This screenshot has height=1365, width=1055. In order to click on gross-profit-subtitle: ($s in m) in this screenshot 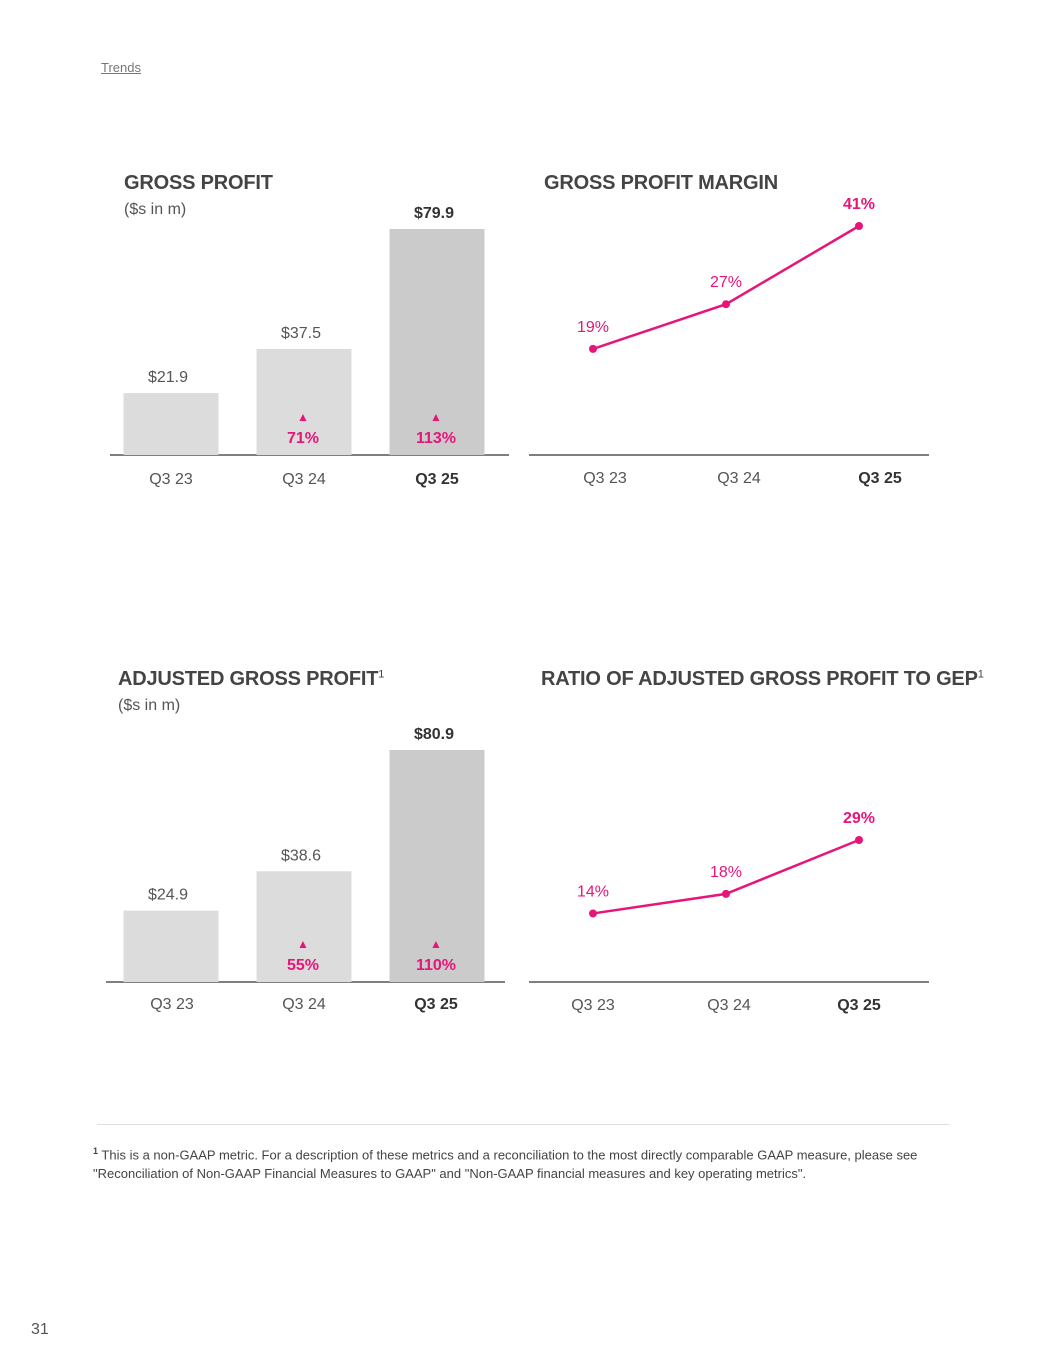, I will do `click(155, 209)`.